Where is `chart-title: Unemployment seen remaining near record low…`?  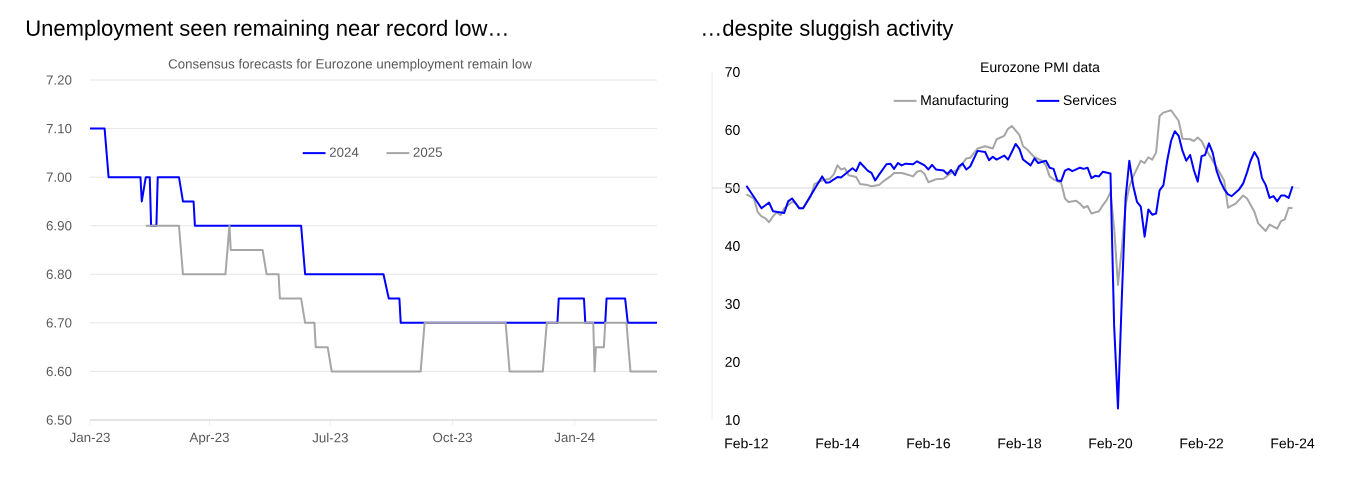 chart-title: Unemployment seen remaining near record low… is located at coordinates (266, 30).